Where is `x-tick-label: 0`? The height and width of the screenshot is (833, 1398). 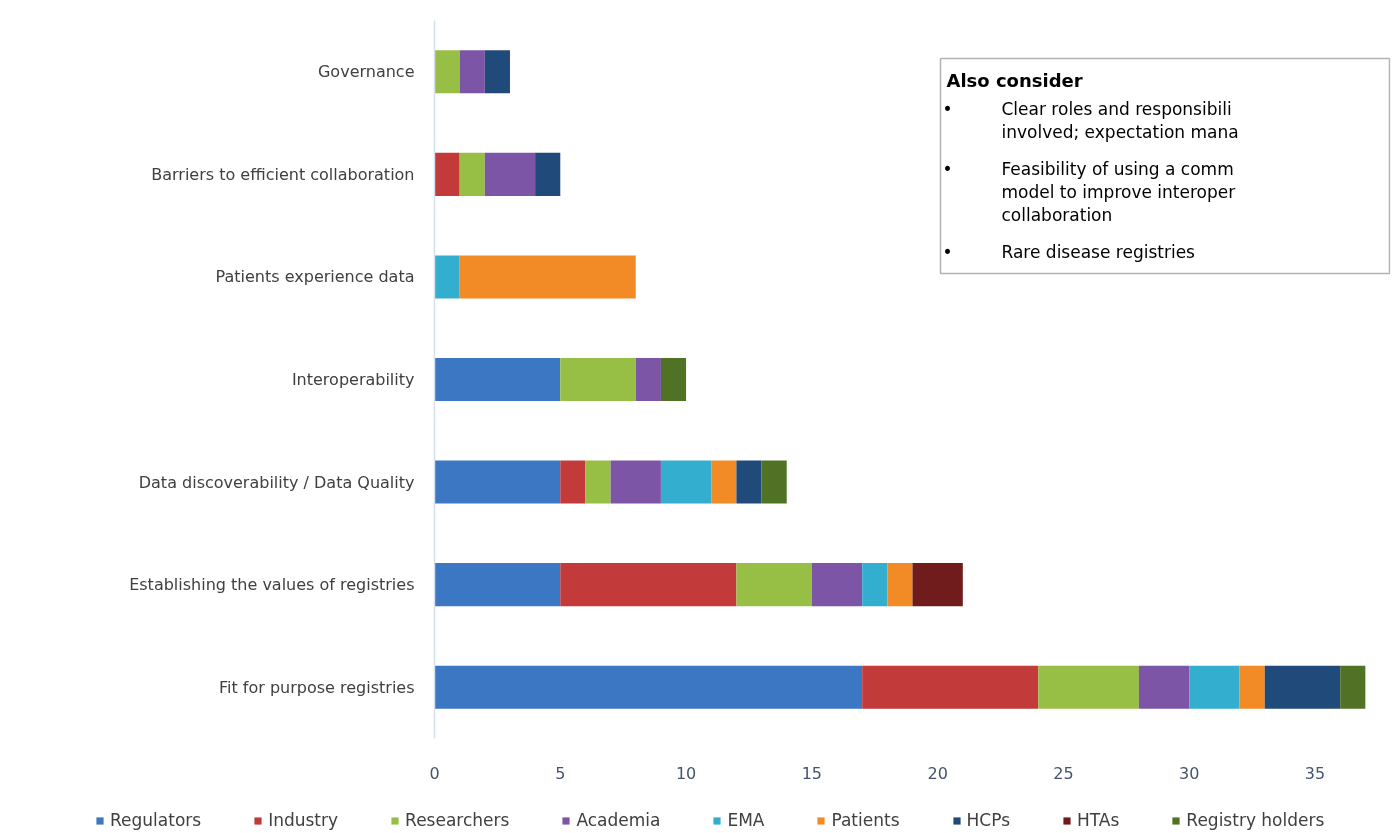
x-tick-label: 0 is located at coordinates (434, 773).